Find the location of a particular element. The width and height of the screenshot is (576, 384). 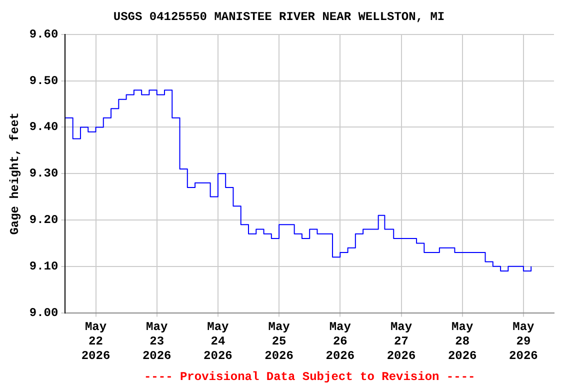

y-axis-title: Gage height, feet is located at coordinates (15, 173).